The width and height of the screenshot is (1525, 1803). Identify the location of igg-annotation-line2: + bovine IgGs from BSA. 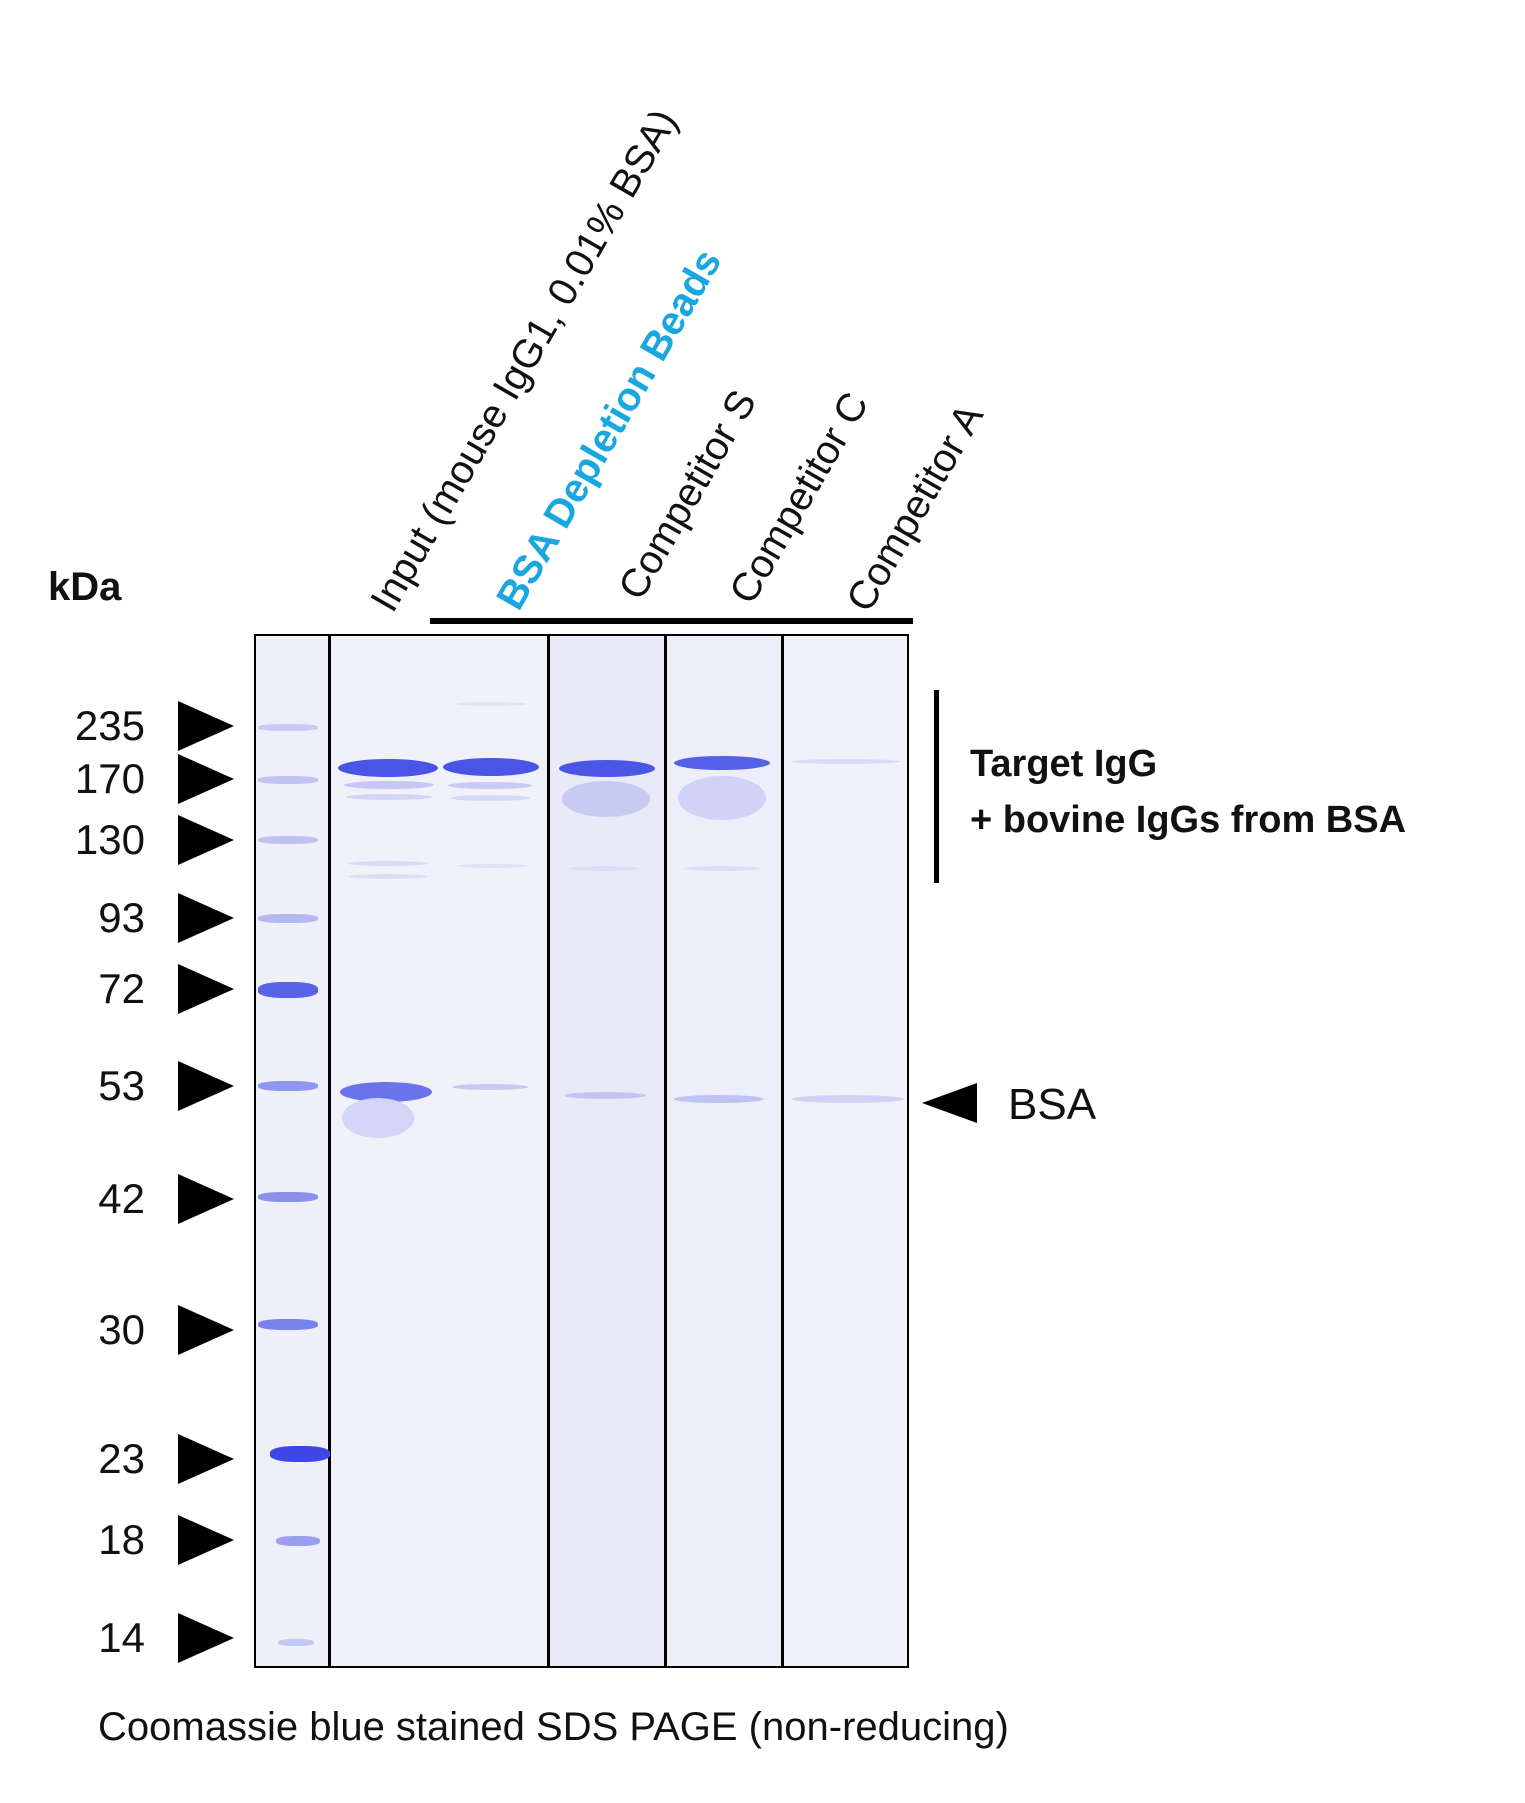
(1188, 820).